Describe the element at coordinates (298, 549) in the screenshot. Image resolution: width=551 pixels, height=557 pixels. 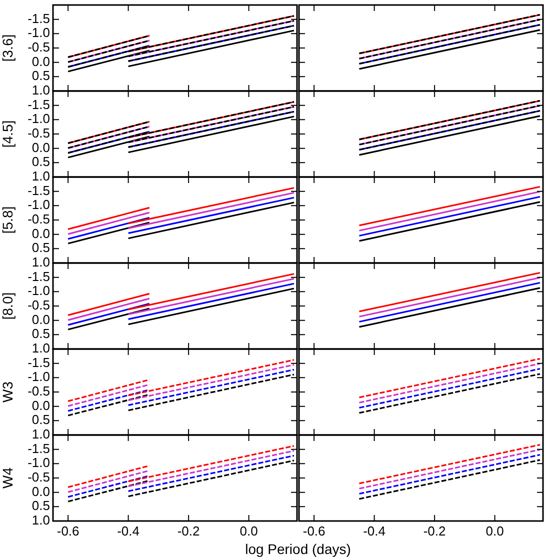
I see `x-axis-title: log Period (days)` at that location.